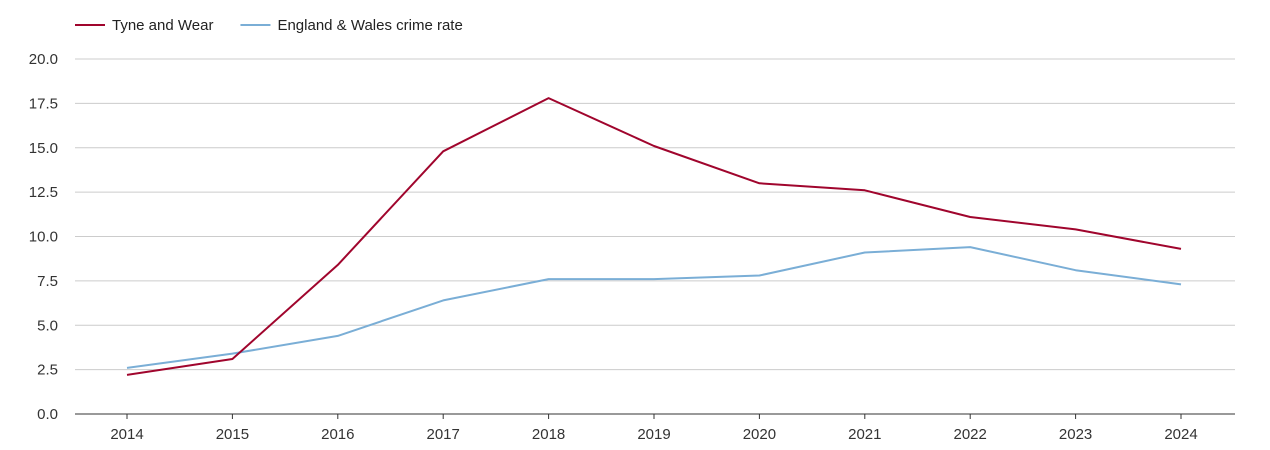  What do you see at coordinates (1180, 434) in the screenshot?
I see `x-tick-label: 2024` at bounding box center [1180, 434].